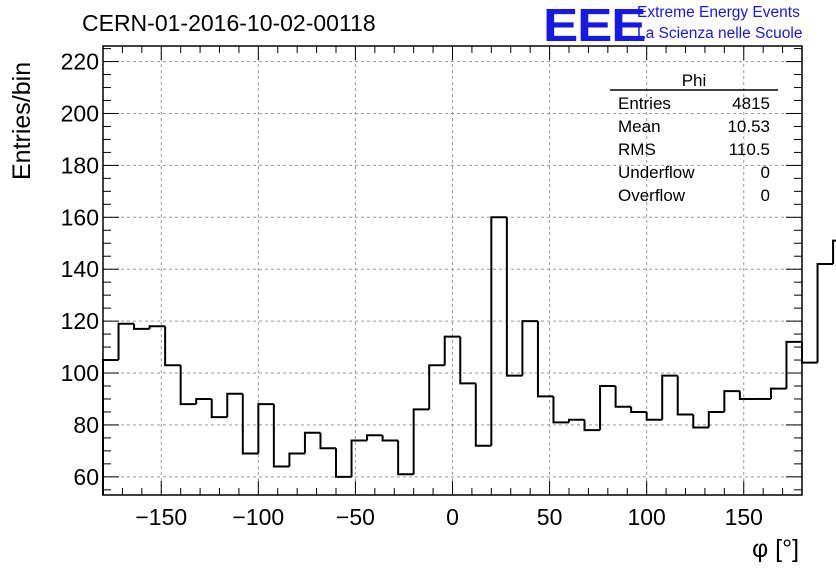 The height and width of the screenshot is (572, 836). I want to click on stat-value-rms: 110.5, so click(749, 149).